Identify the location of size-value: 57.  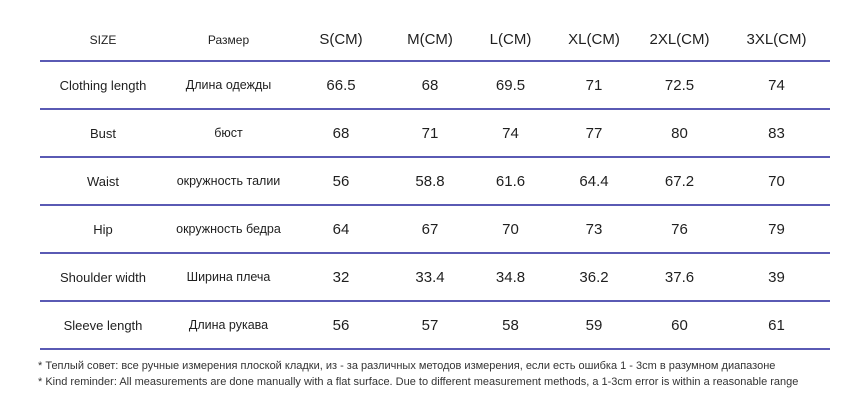
(430, 325).